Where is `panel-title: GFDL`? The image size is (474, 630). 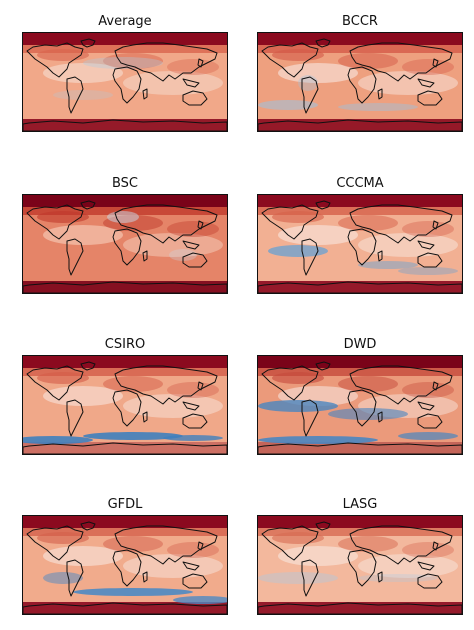 panel-title: GFDL is located at coordinates (125, 504).